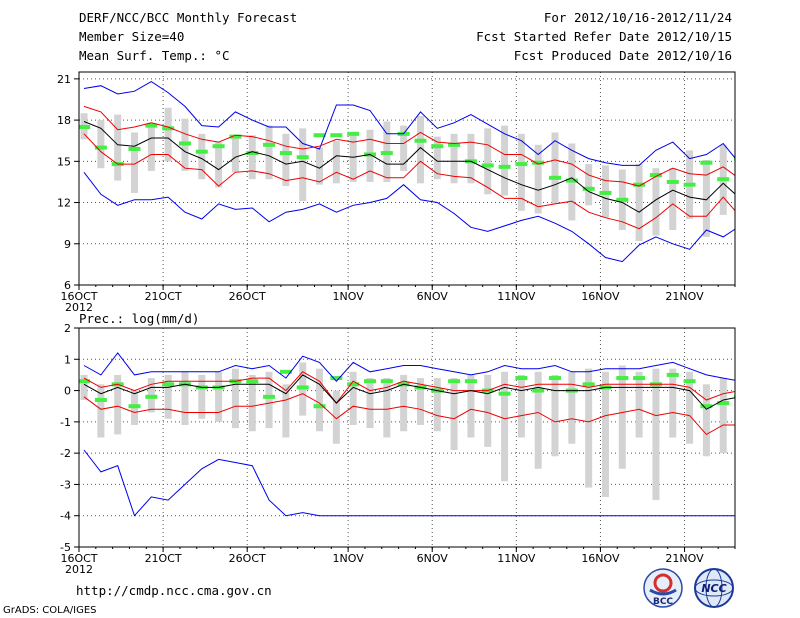 The width and height of the screenshot is (800, 618). What do you see at coordinates (64, 161) in the screenshot?
I see `temp-ytick-label: 15` at bounding box center [64, 161].